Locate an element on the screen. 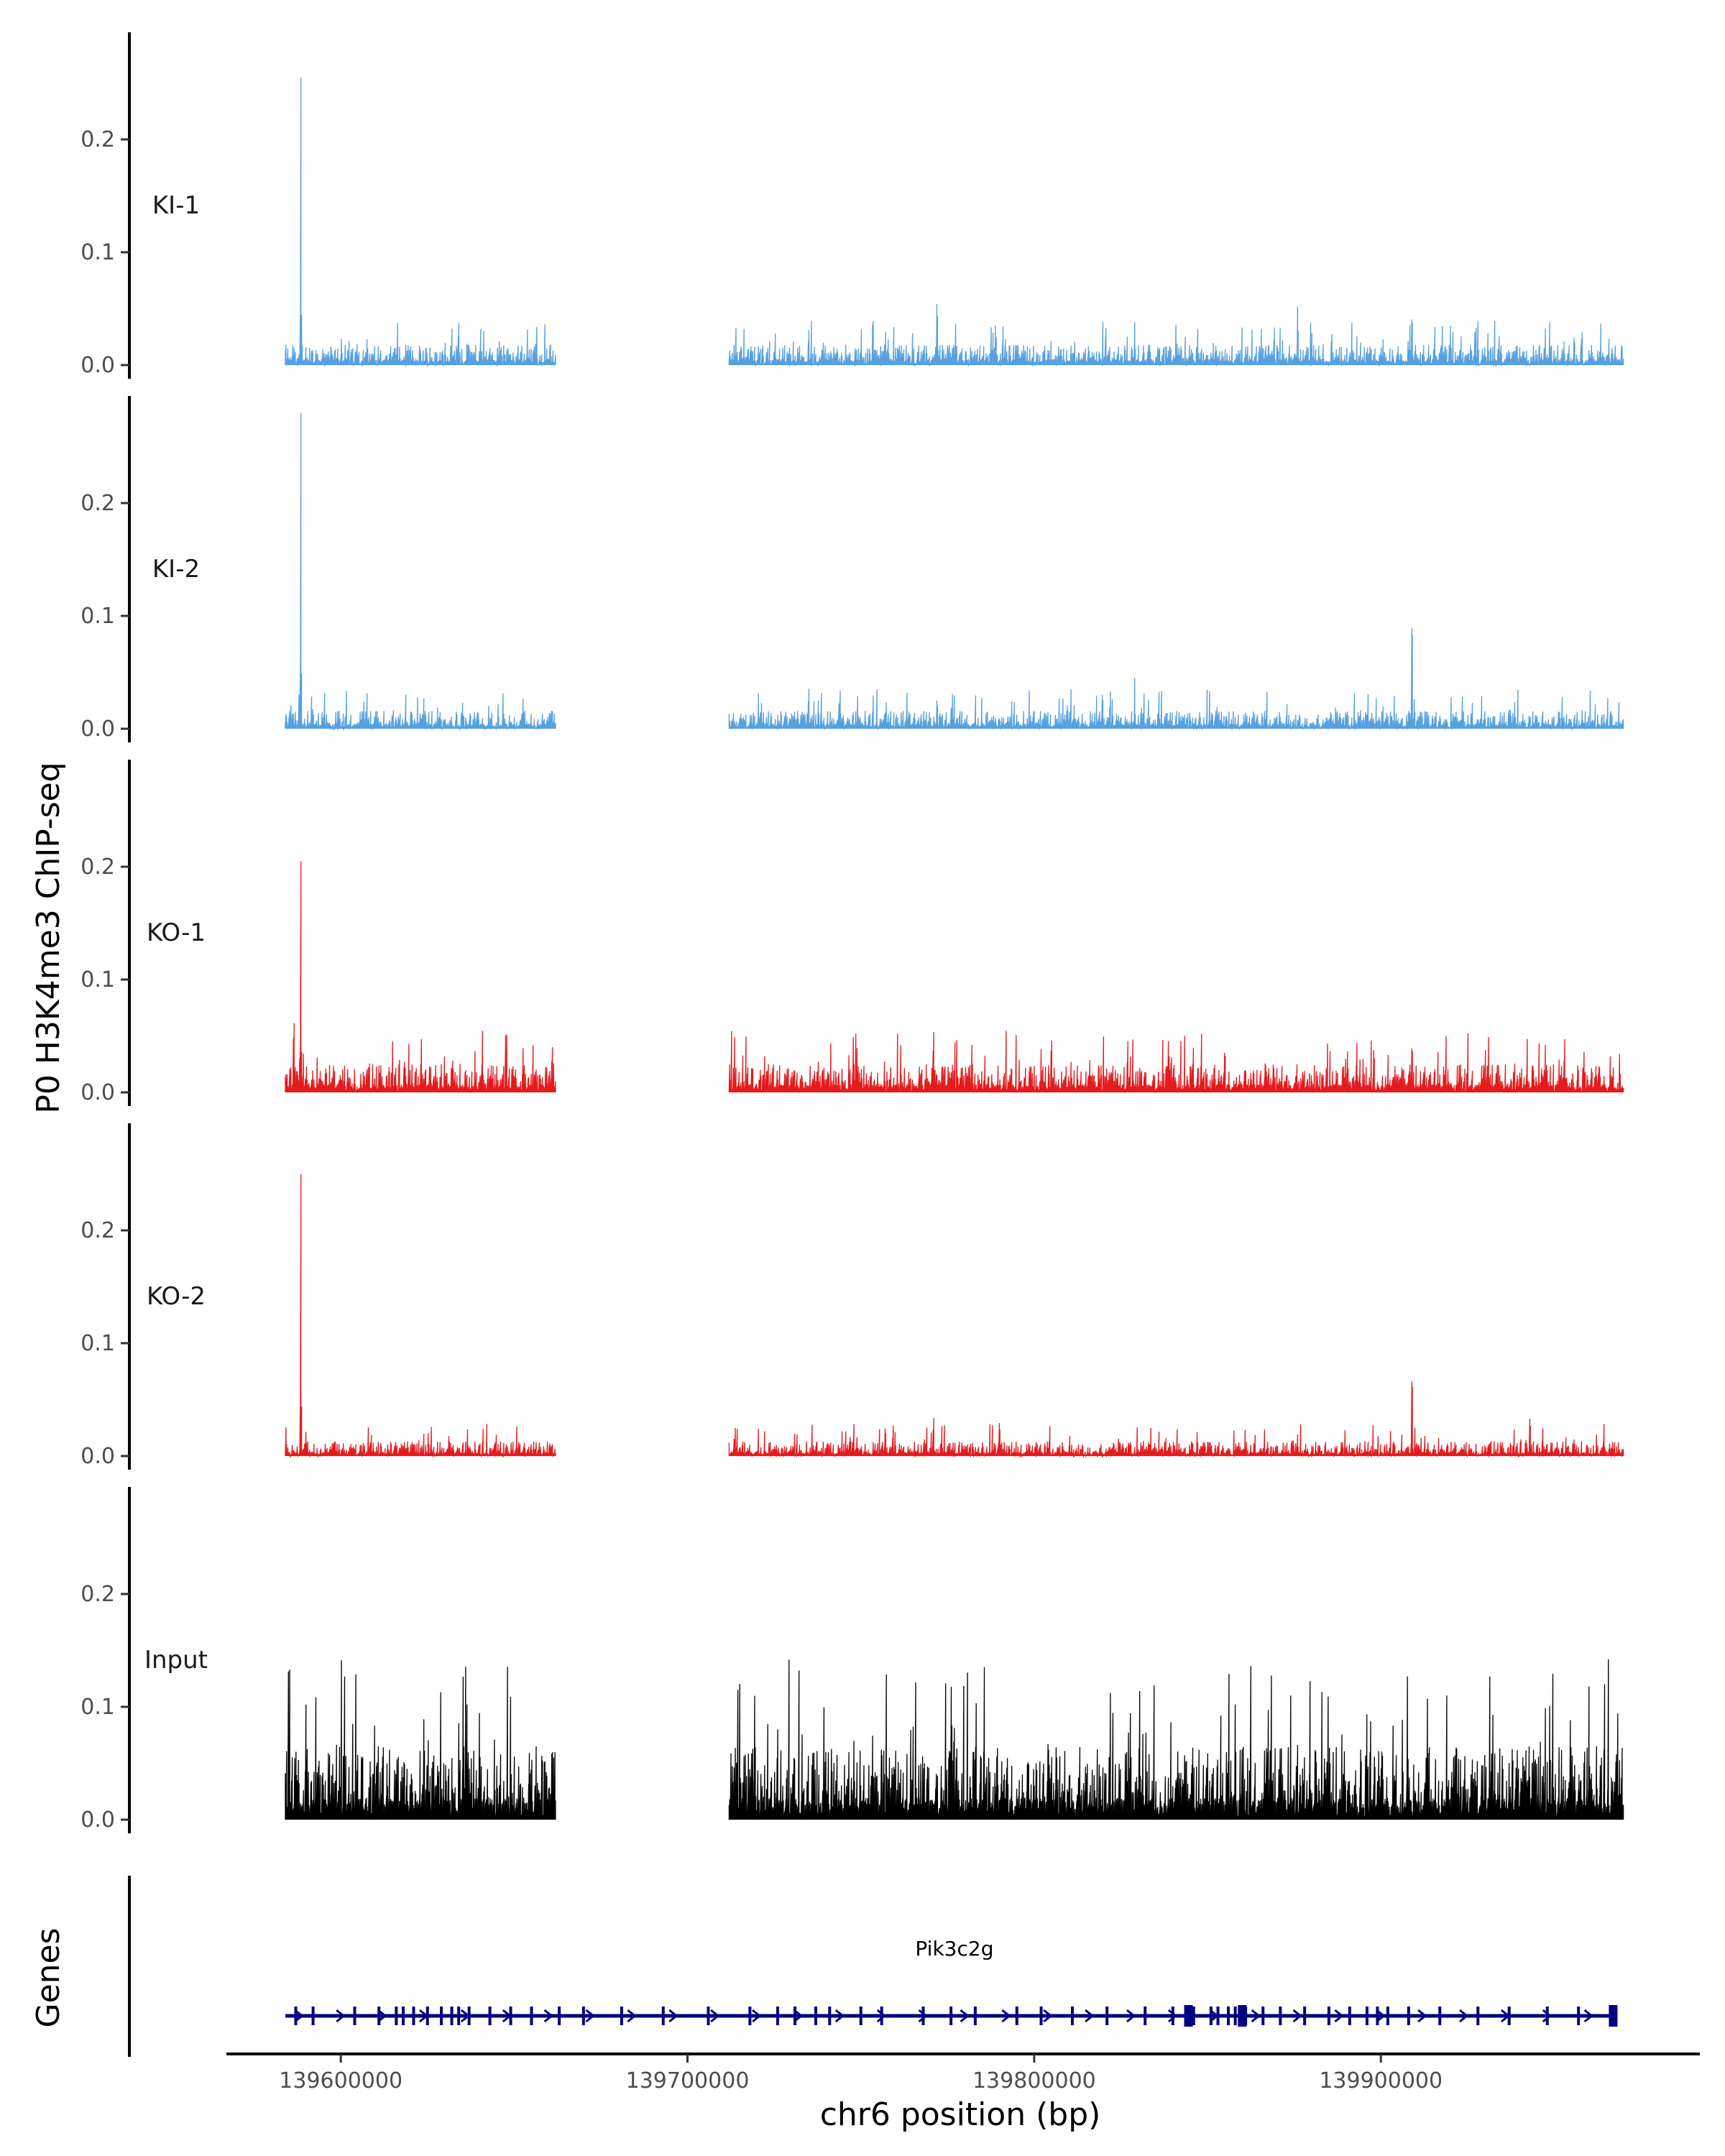 The width and height of the screenshot is (1725, 2156). track-input: 0.0 0.1 0.2 Input is located at coordinates (852, 1660).